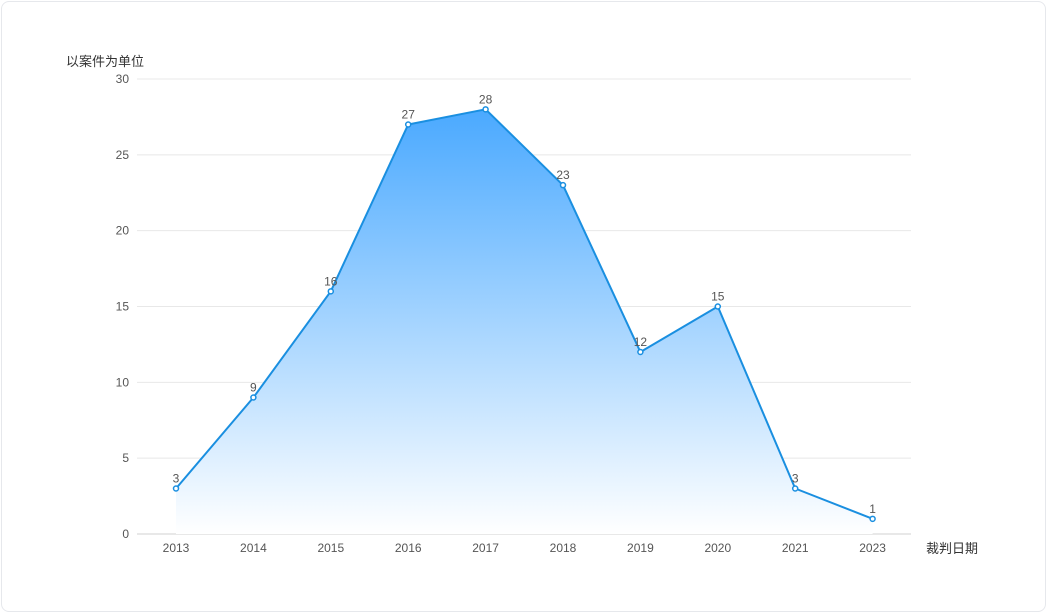  Describe the element at coordinates (872, 548) in the screenshot. I see `x-tick-label: 2023` at that location.